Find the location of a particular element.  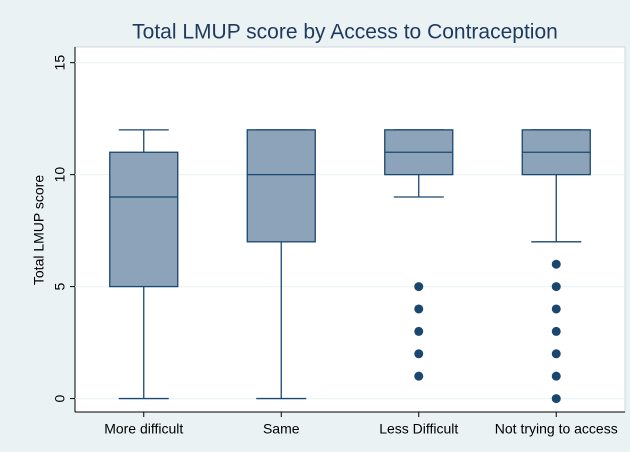

y-tick-label: 10 is located at coordinates (60, 175).